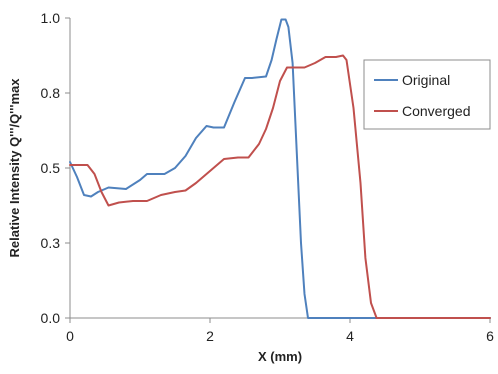 The image size is (498, 374). Describe the element at coordinates (51, 243) in the screenshot. I see `y-tick-label: 0.3` at that location.